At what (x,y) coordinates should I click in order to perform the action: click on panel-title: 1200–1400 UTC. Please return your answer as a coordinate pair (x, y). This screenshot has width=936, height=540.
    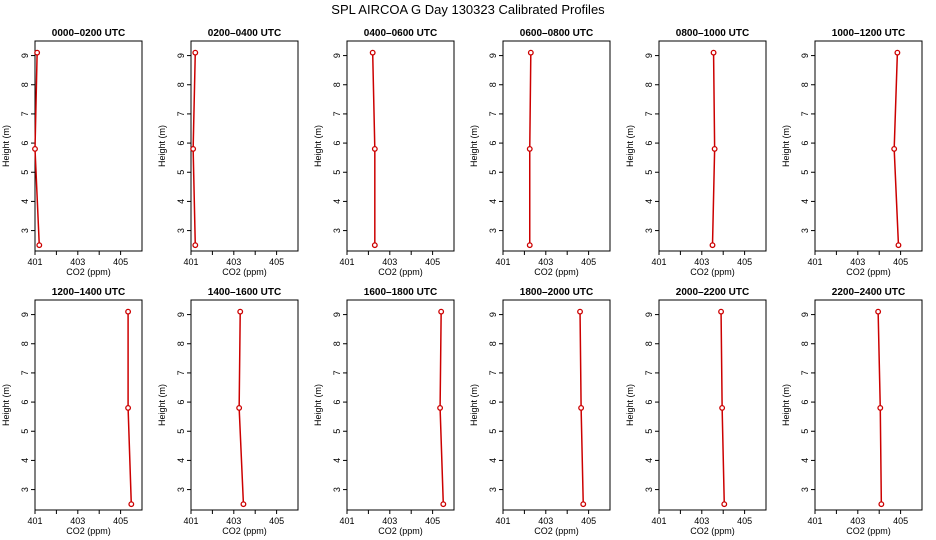
    Looking at the image, I should click on (88, 292).